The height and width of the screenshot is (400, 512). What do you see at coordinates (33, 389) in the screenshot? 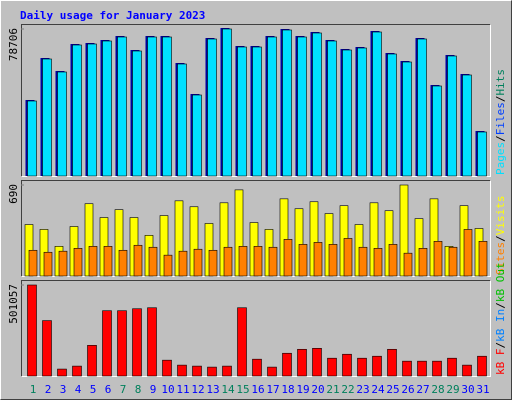
I see `x-tick-label: 1` at bounding box center [33, 389].